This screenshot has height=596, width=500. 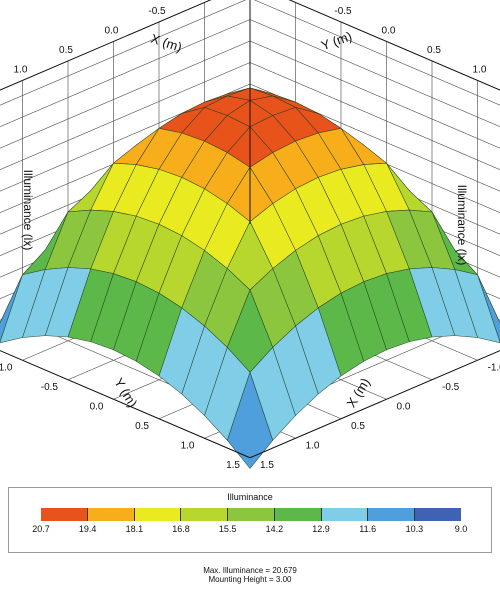 What do you see at coordinates (142, 426) in the screenshot?
I see `y-tick-label-bottom: 0.5` at bounding box center [142, 426].